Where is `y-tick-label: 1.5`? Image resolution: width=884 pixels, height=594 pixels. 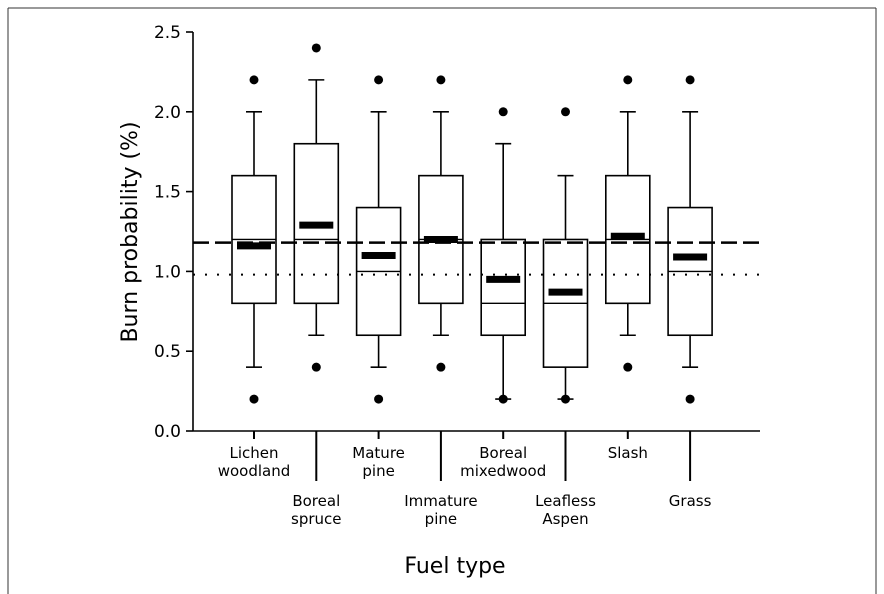 y-tick-label: 1.5 is located at coordinates (167, 193).